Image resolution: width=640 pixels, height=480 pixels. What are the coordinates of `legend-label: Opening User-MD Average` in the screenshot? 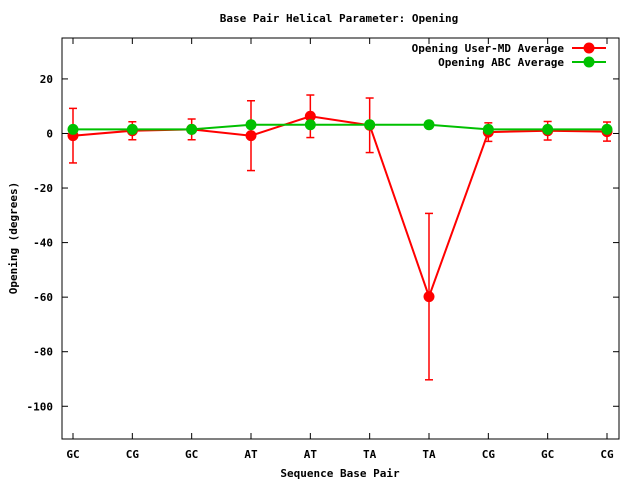 It's located at (488, 48).